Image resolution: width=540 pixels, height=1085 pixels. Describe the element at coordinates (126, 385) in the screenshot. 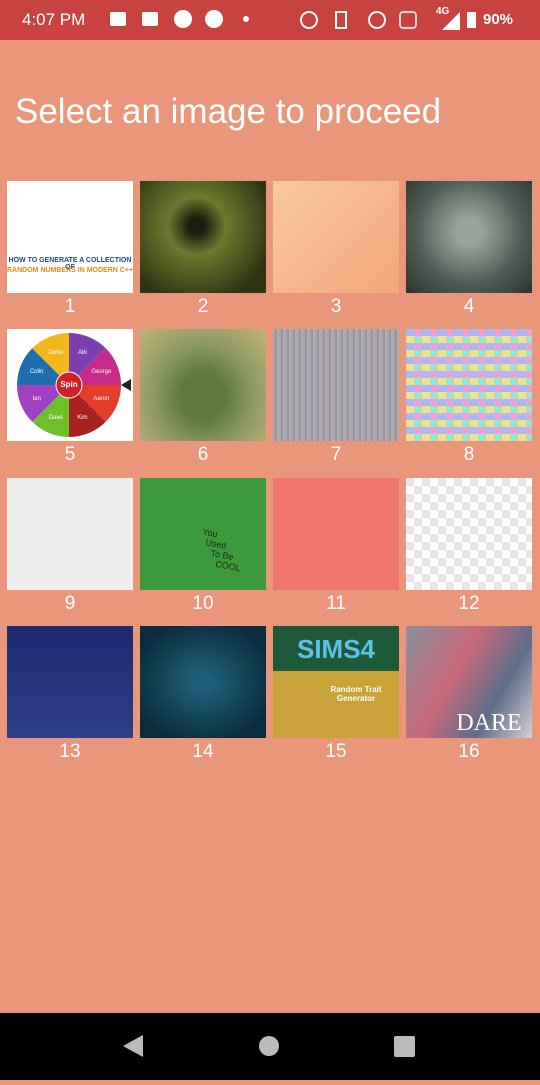

I see `wheel-pointer` at that location.